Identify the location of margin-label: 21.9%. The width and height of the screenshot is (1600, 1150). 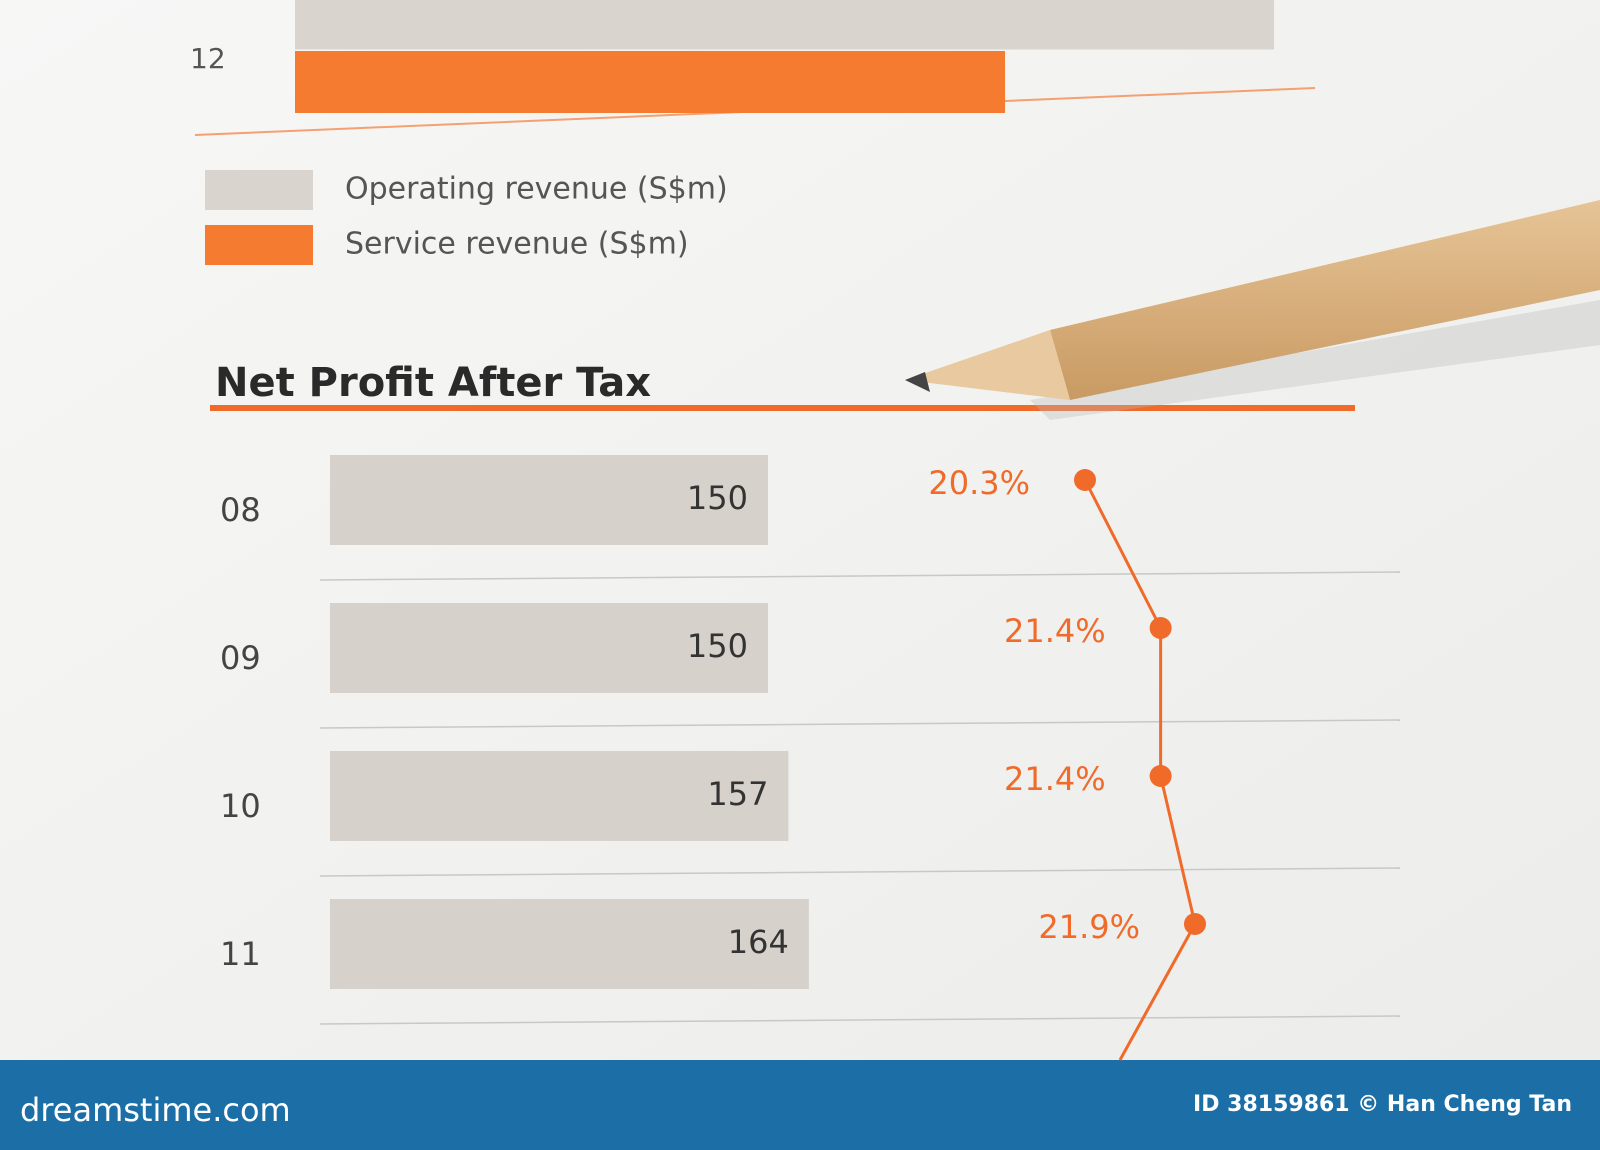
(1089, 927).